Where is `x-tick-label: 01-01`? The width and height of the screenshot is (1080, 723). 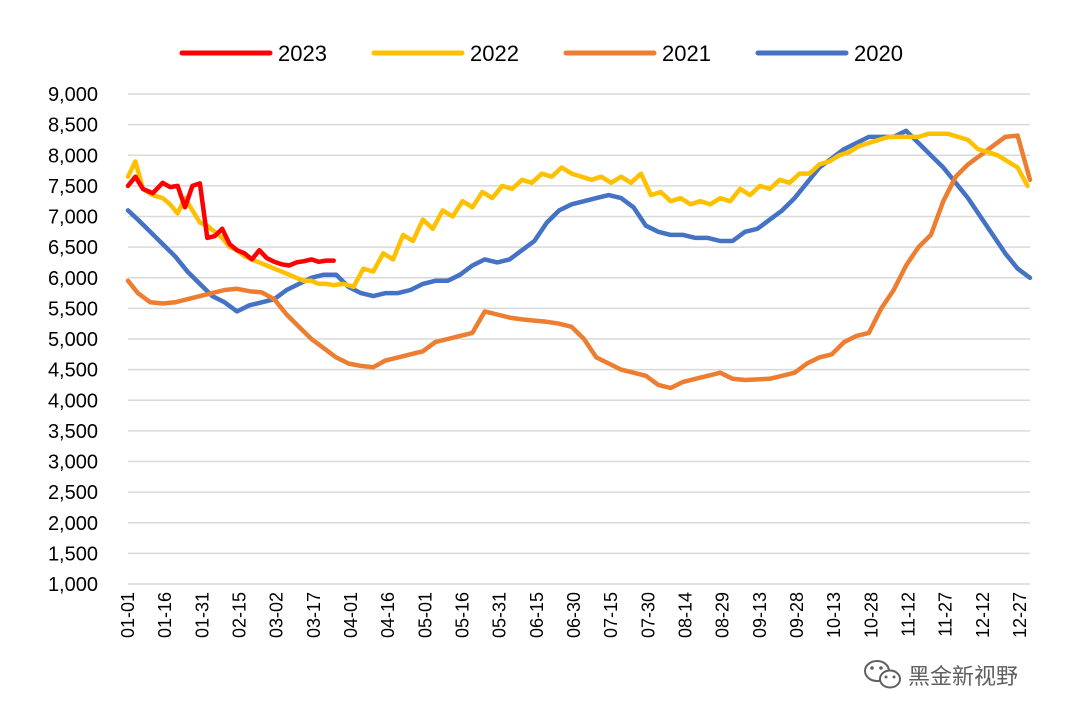
x-tick-label: 01-01 is located at coordinates (128, 615).